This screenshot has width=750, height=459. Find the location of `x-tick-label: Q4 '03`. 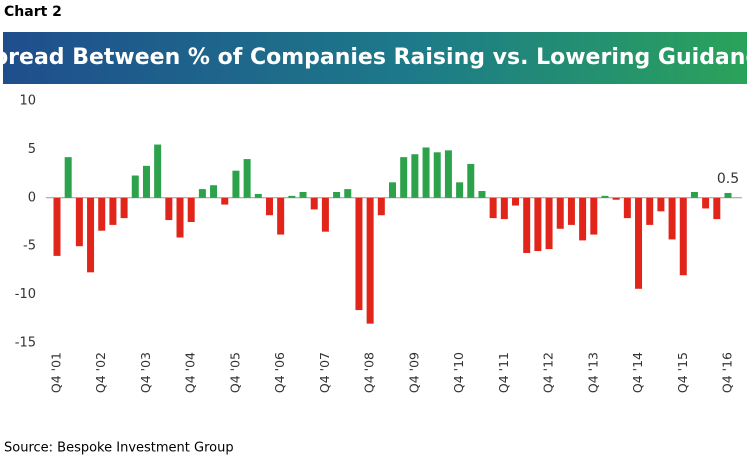

x-tick-label: Q4 '03 is located at coordinates (145, 372).